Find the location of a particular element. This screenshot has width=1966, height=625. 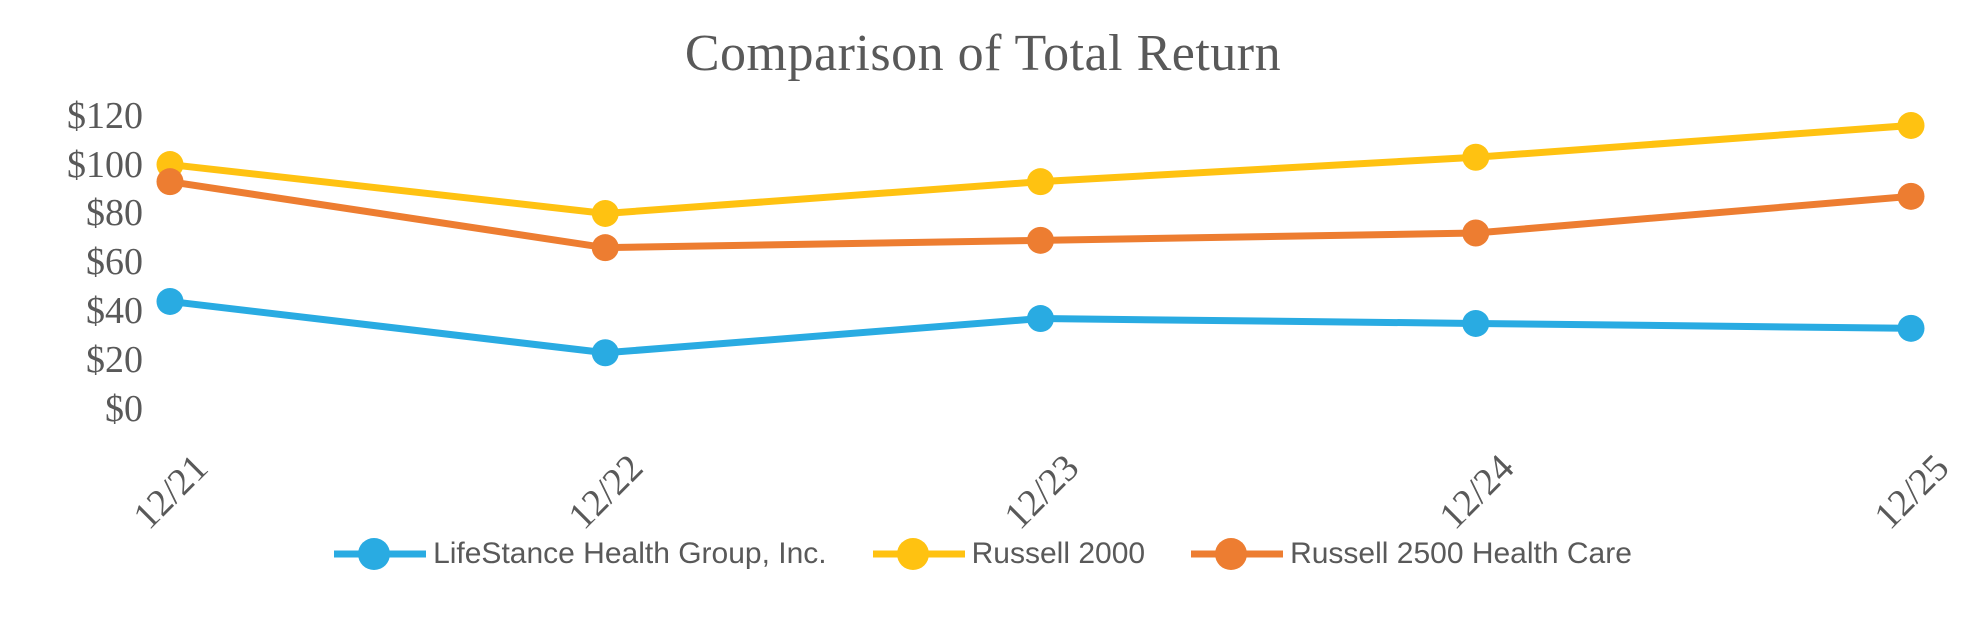

legend-item: Russell 2000 is located at coordinates (1009, 554).